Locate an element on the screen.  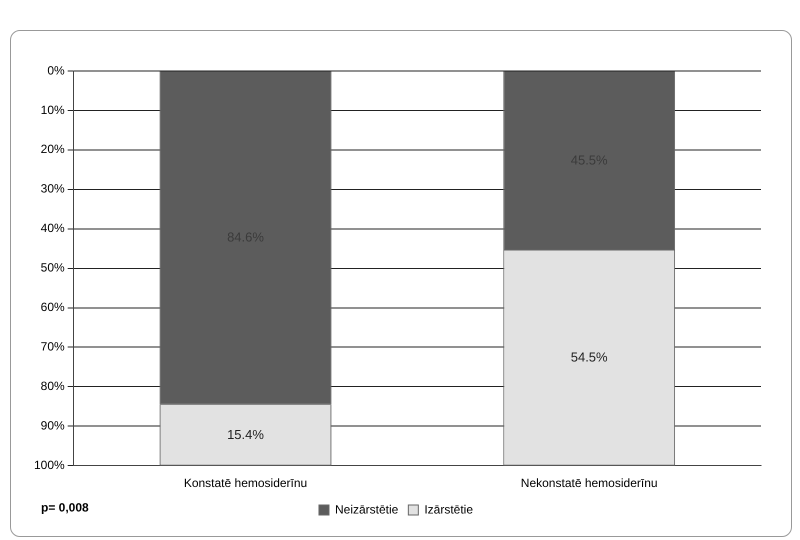
x-tick-label: Konstatē hemosiderīnu is located at coordinates (246, 483).